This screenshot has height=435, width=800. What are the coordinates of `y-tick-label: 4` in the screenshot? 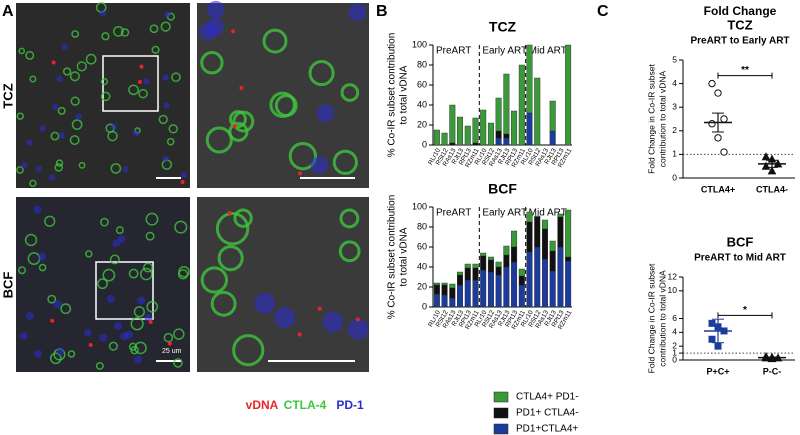 It's located at (674, 332).